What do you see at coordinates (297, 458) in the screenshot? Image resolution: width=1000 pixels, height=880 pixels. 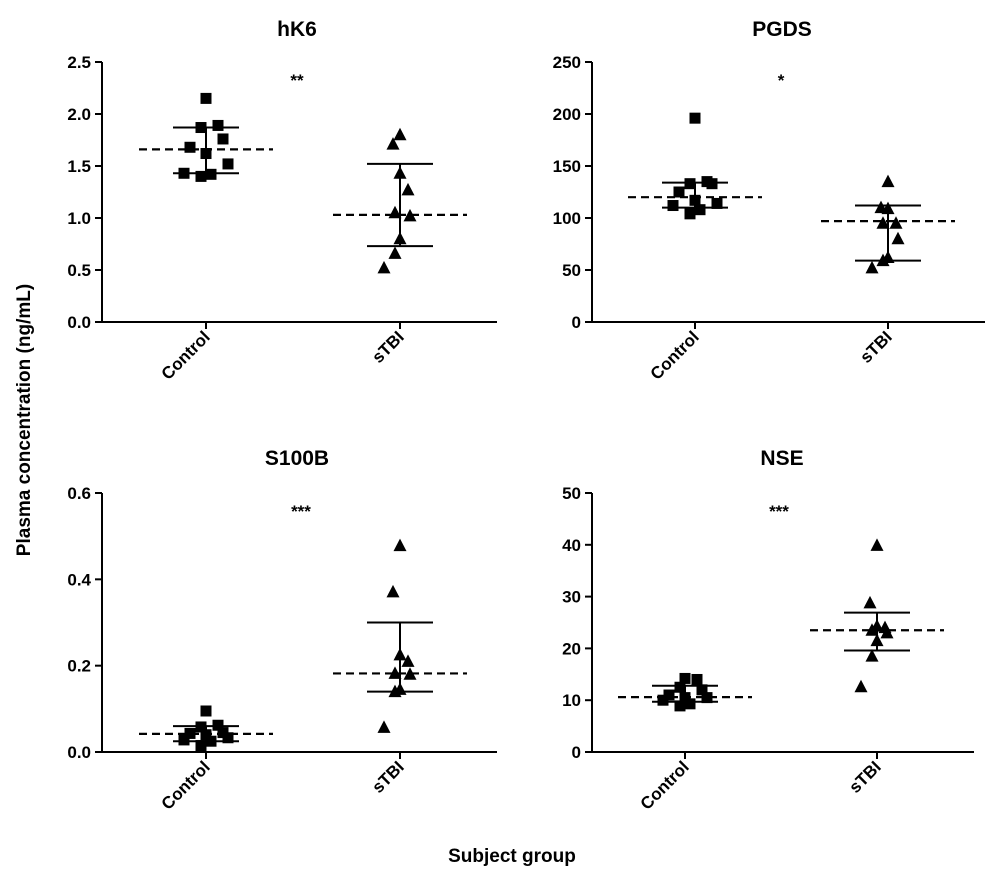 I see `panel-title: S100B` at bounding box center [297, 458].